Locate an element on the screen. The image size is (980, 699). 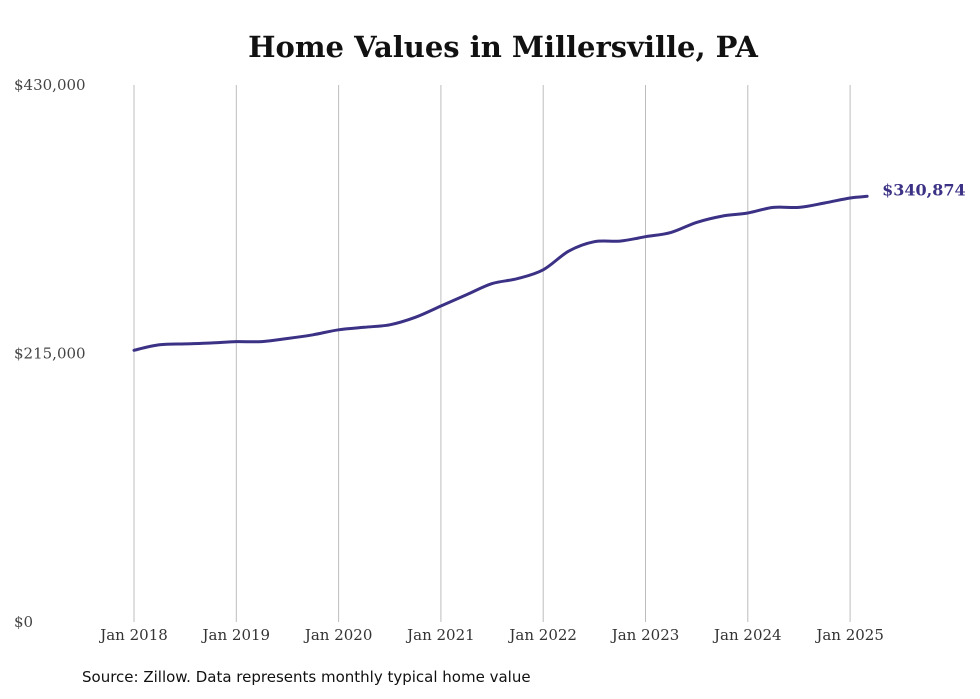
y-tick-label: $215,000 is located at coordinates (50, 354).